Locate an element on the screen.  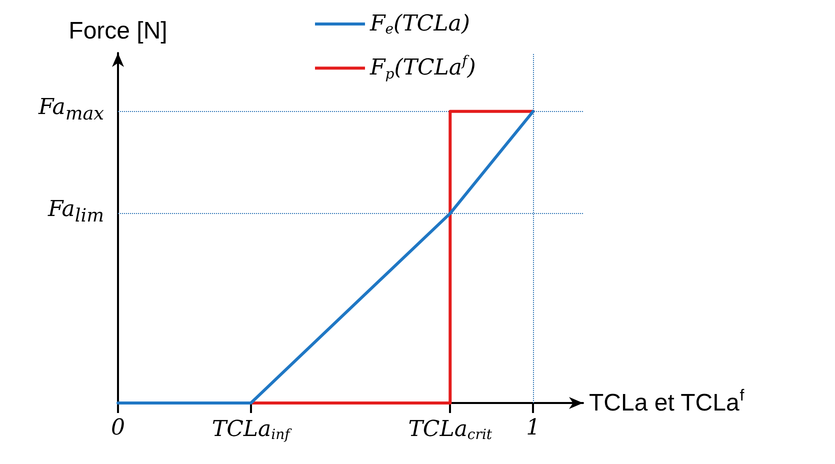
x-tick-label: 0 is located at coordinates (118, 428).